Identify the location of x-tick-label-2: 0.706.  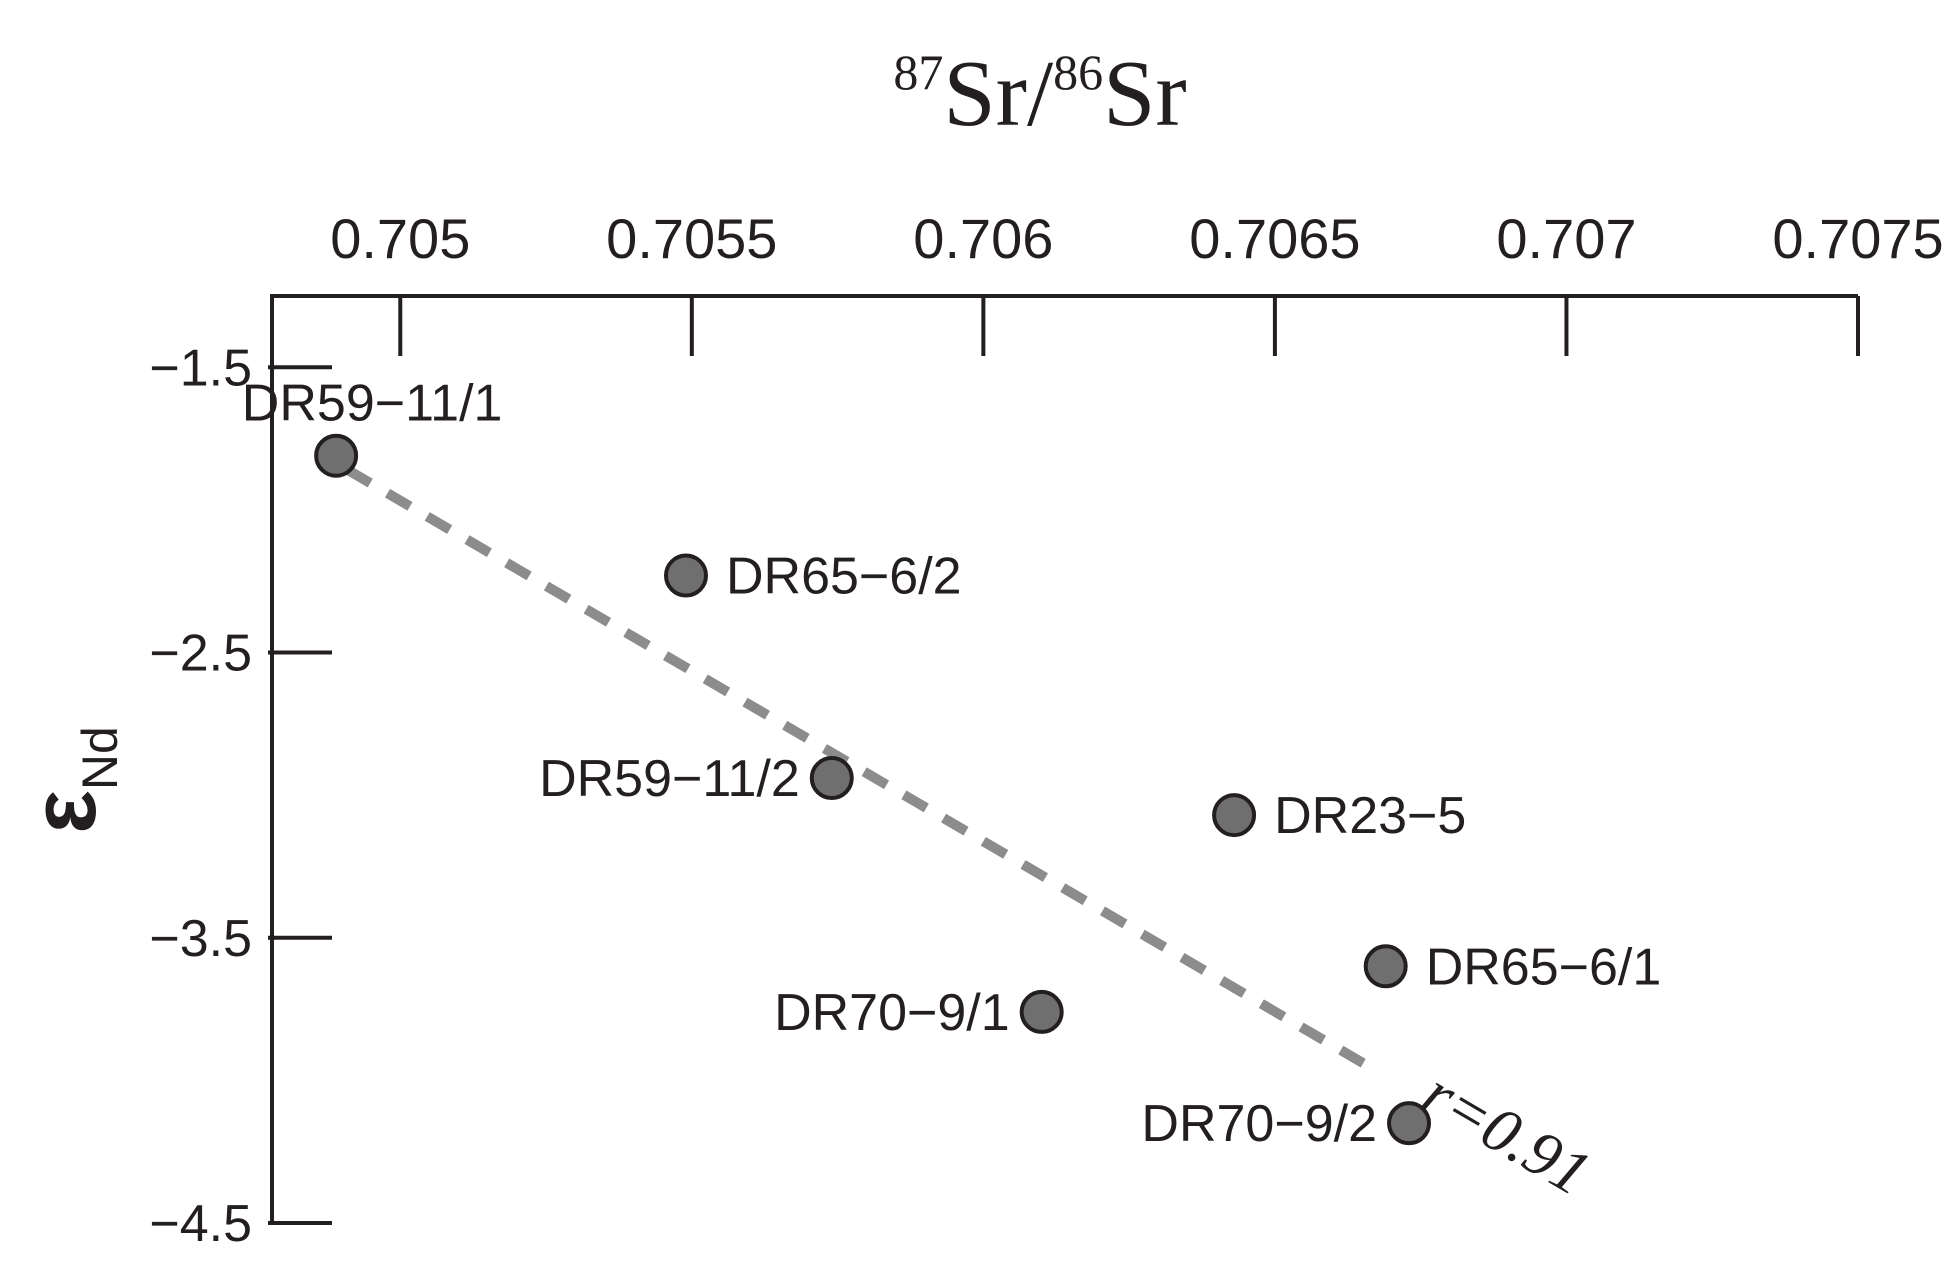
(983, 238).